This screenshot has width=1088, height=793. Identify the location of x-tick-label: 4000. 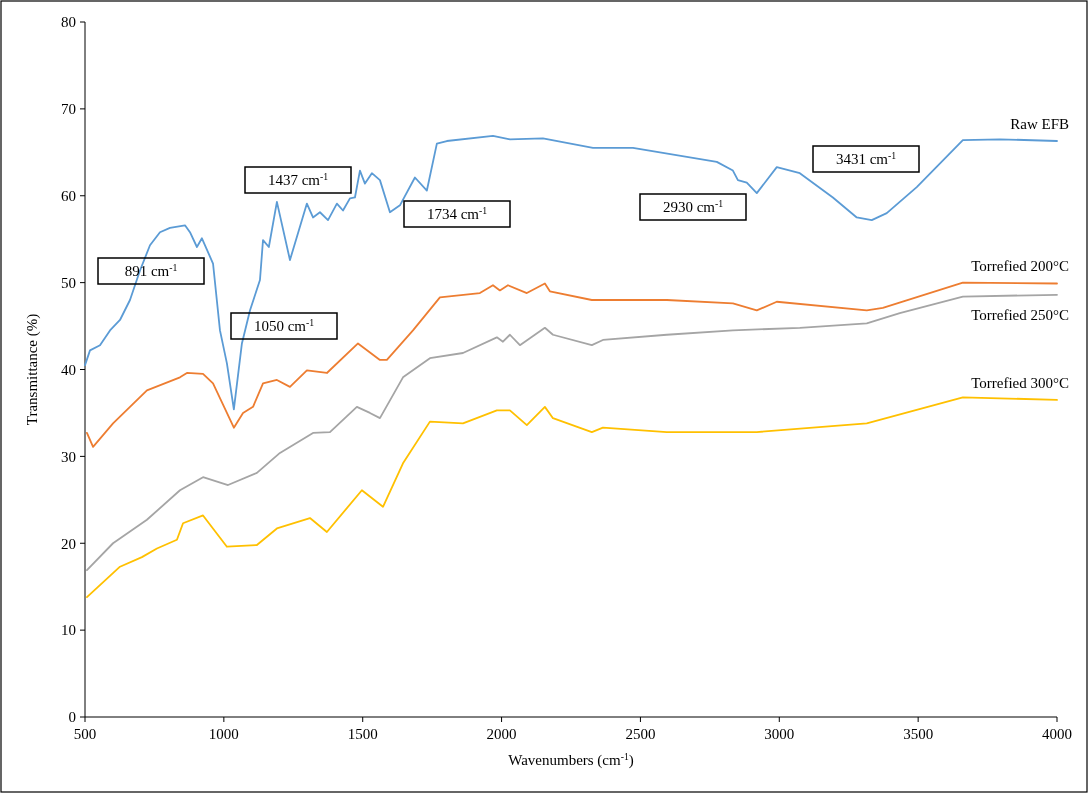
(1057, 734).